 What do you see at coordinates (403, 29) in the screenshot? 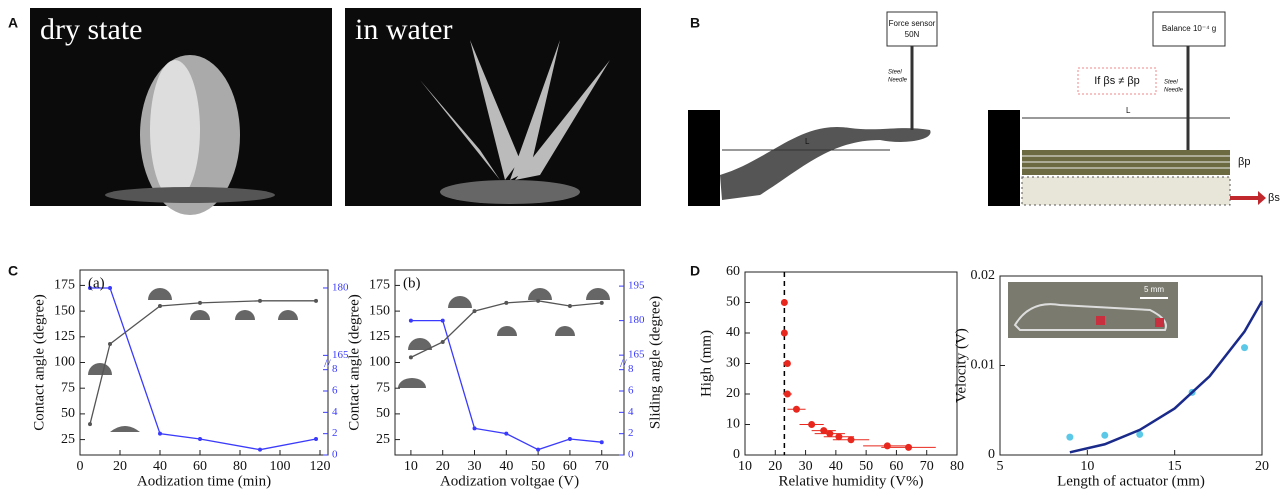
I see `photo-caption: in water` at bounding box center [403, 29].